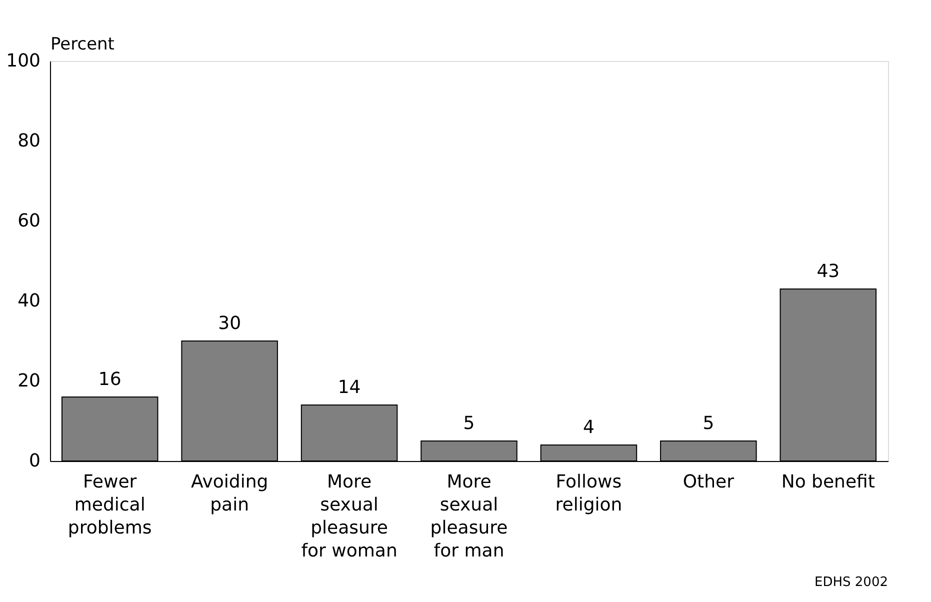 The width and height of the screenshot is (931, 602). I want to click on data-label: 43, so click(828, 271).